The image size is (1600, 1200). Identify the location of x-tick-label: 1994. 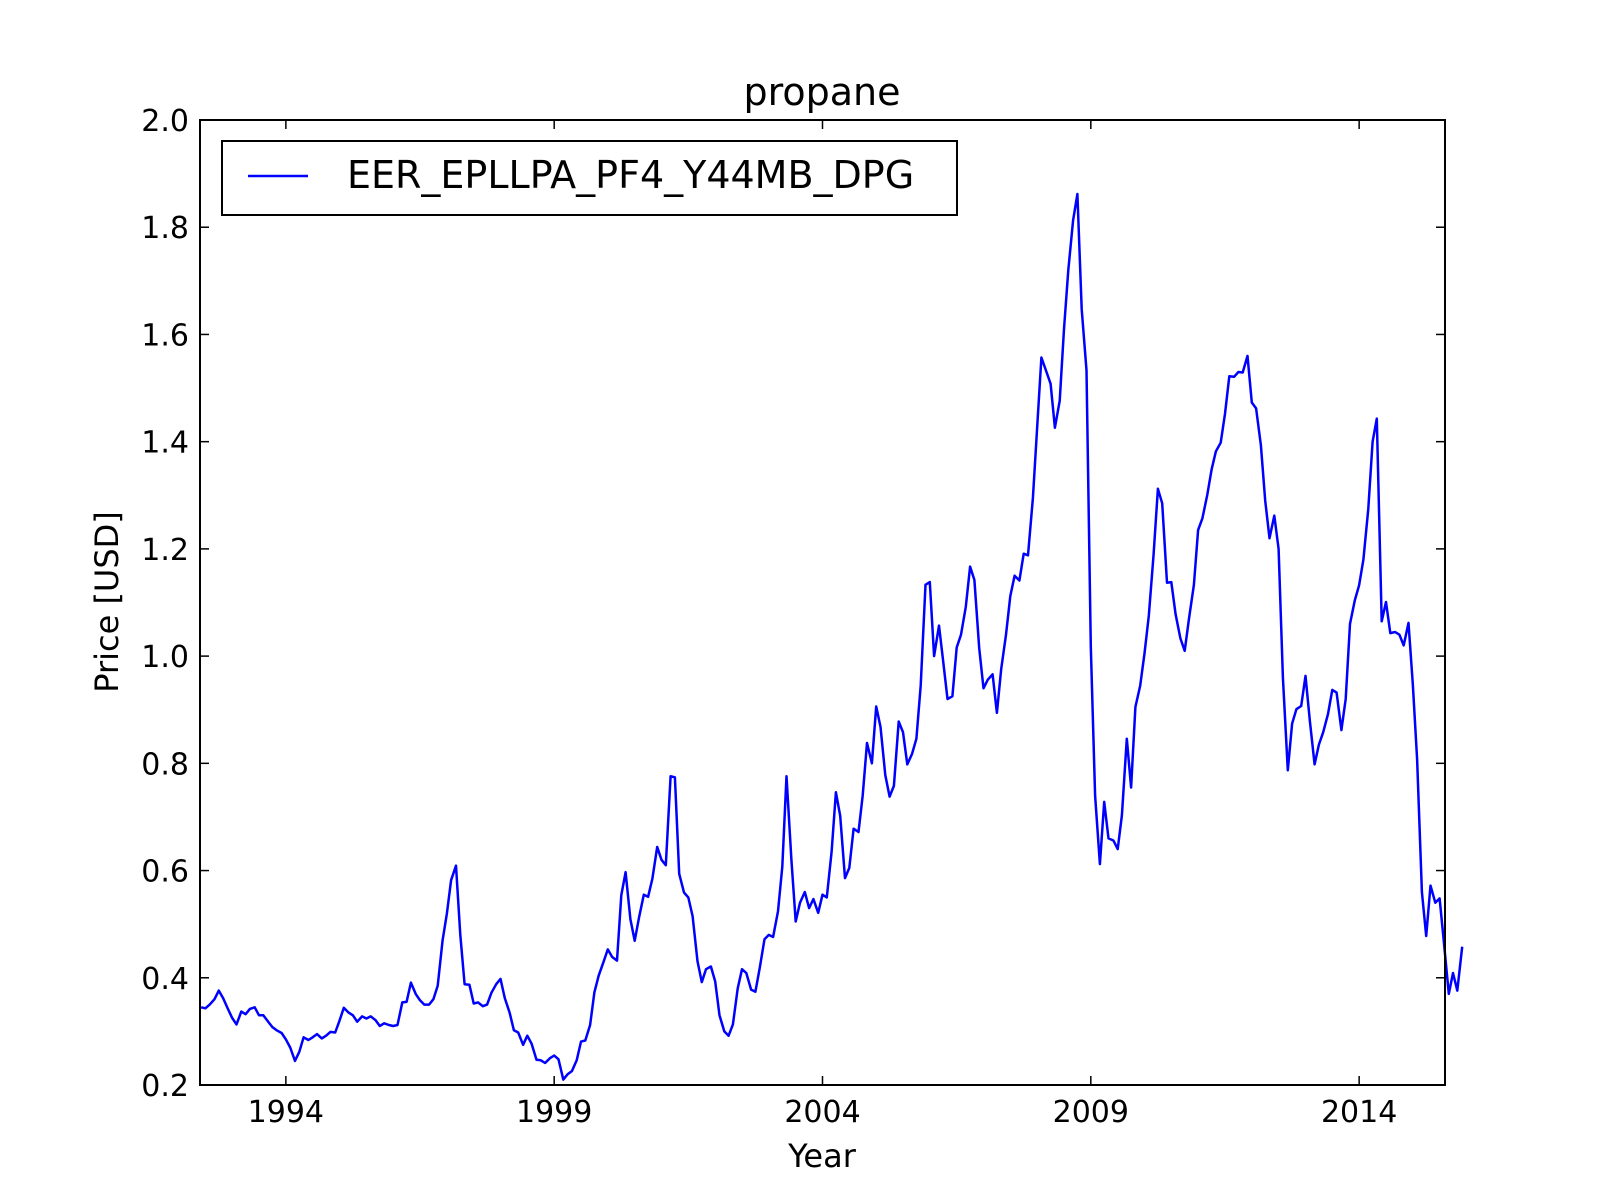
(286, 1112).